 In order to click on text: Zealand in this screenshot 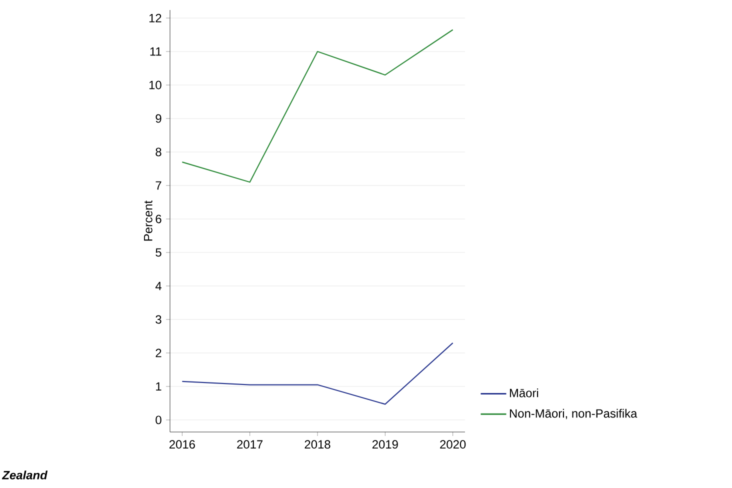, I will do `click(25, 475)`.